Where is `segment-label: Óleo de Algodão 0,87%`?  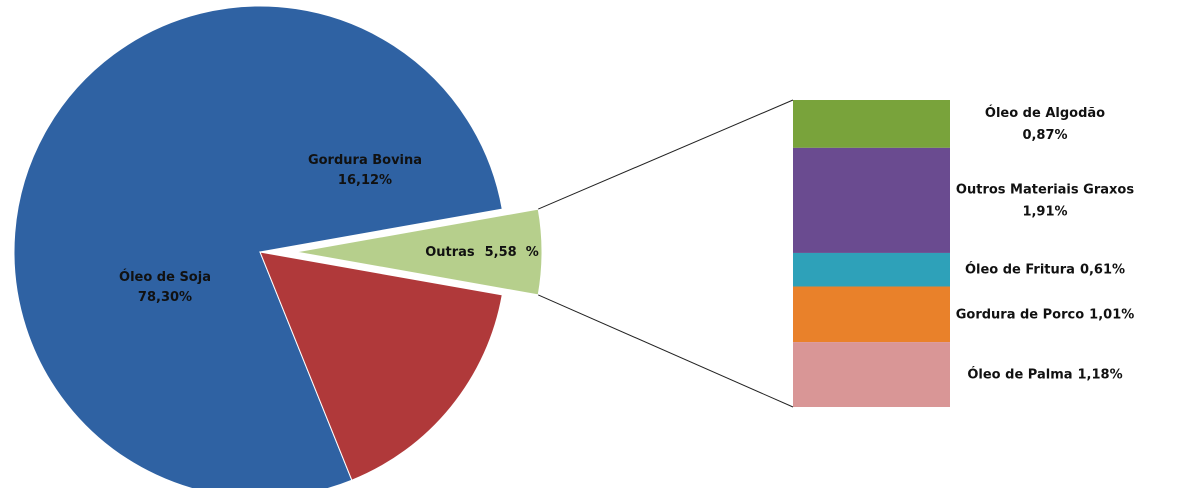 segment-label: Óleo de Algodão 0,87% is located at coordinates (1045, 124).